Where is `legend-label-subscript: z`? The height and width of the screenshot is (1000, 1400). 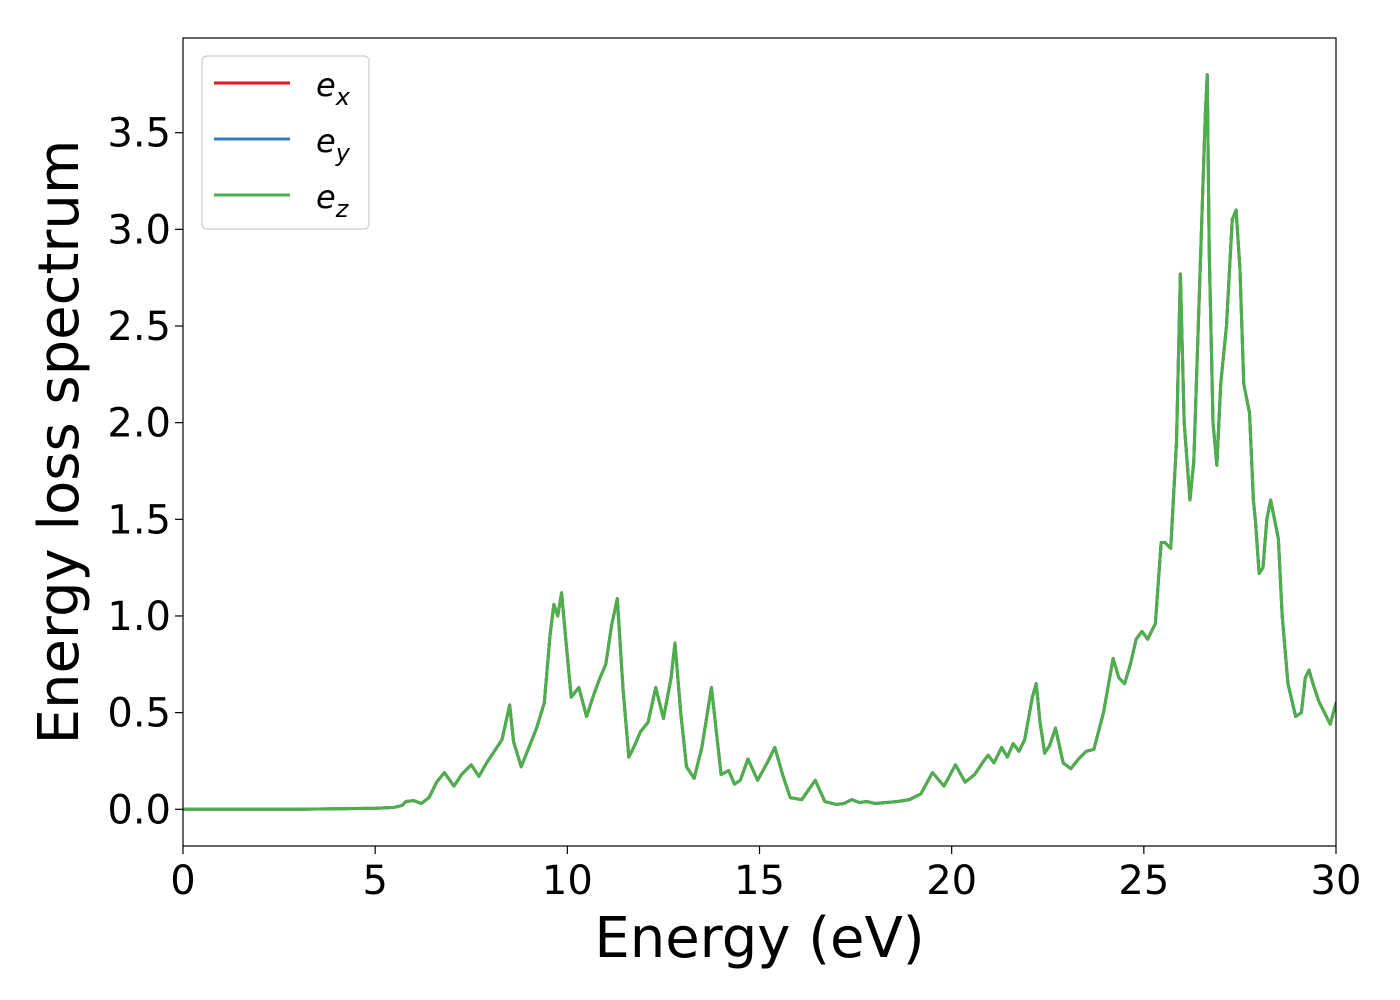
legend-label-subscript: z is located at coordinates (342, 209).